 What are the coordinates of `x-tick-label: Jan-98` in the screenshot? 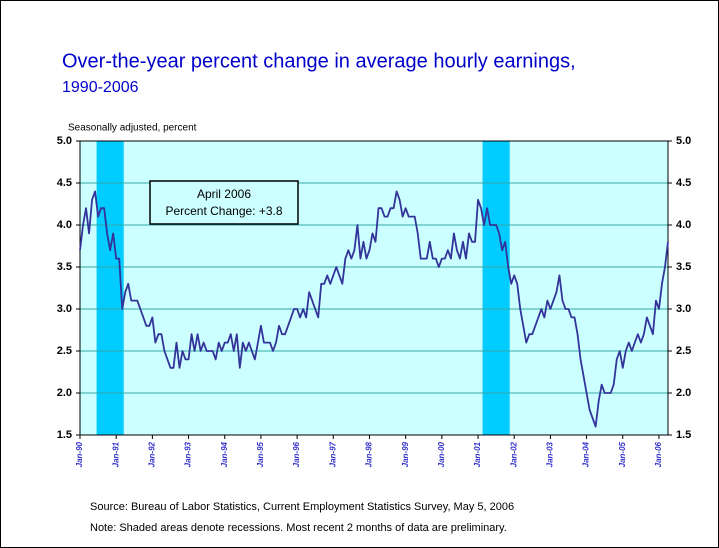 It's located at (369, 454).